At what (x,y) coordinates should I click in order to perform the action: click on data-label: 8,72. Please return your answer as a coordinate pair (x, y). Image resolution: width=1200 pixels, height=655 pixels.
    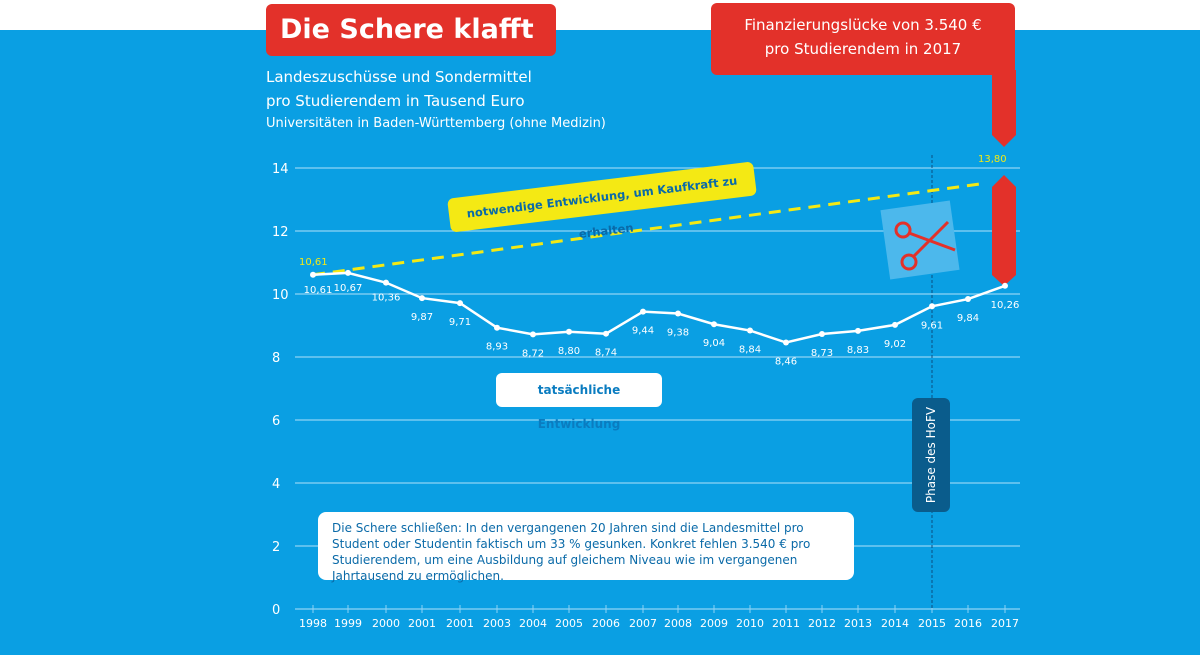
    Looking at the image, I should click on (533, 353).